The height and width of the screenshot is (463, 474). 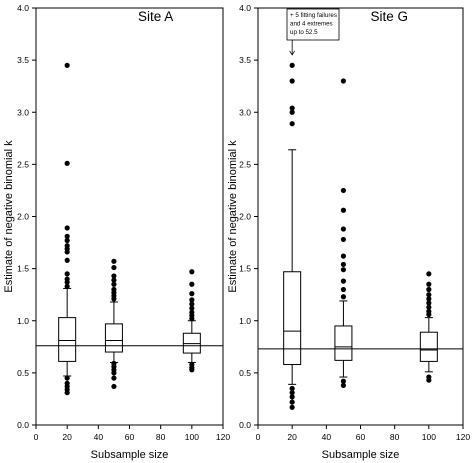 I want to click on y-tick-label: 1.0, so click(x=245, y=321).